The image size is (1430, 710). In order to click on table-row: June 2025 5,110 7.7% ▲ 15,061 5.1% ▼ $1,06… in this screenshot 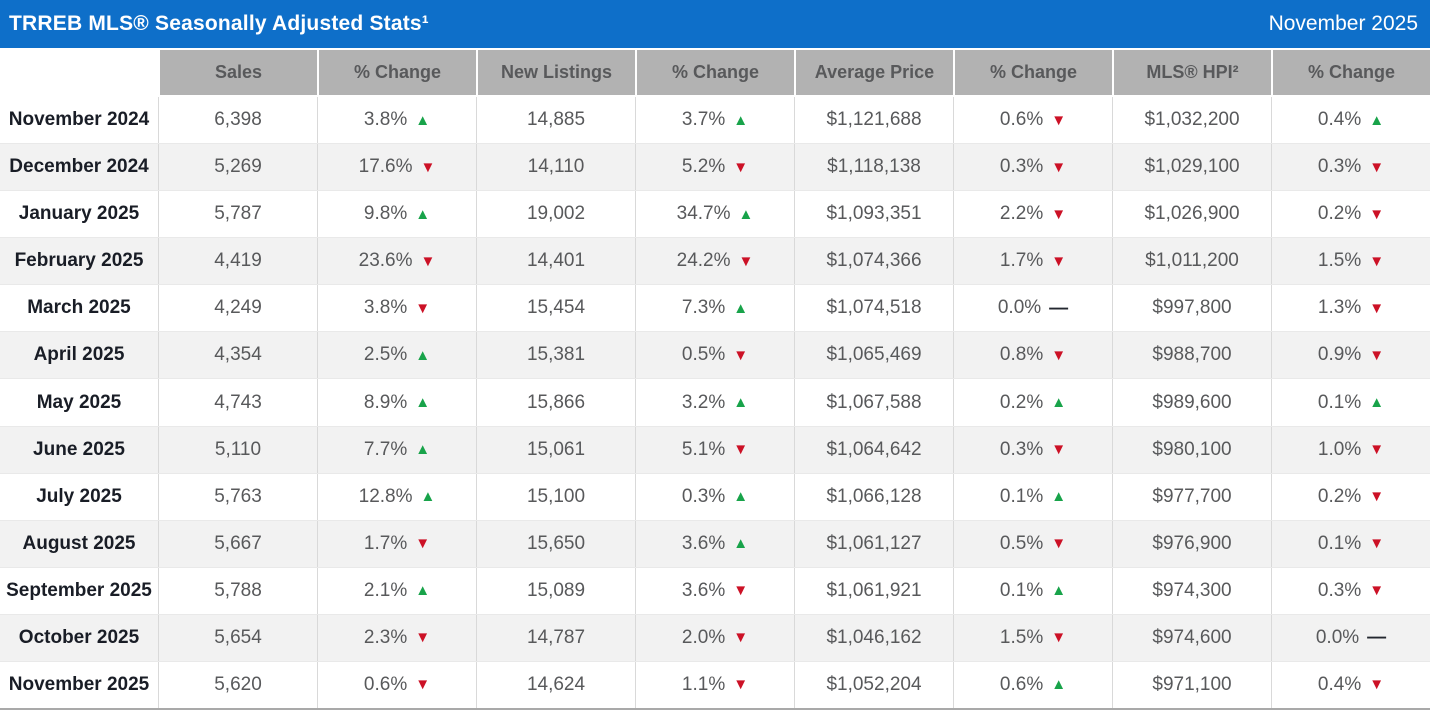, I will do `click(715, 449)`.